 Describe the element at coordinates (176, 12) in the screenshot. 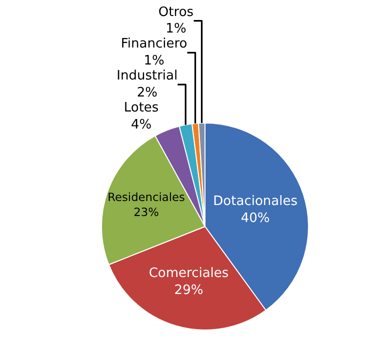

I see `slice-label: Otros` at that location.